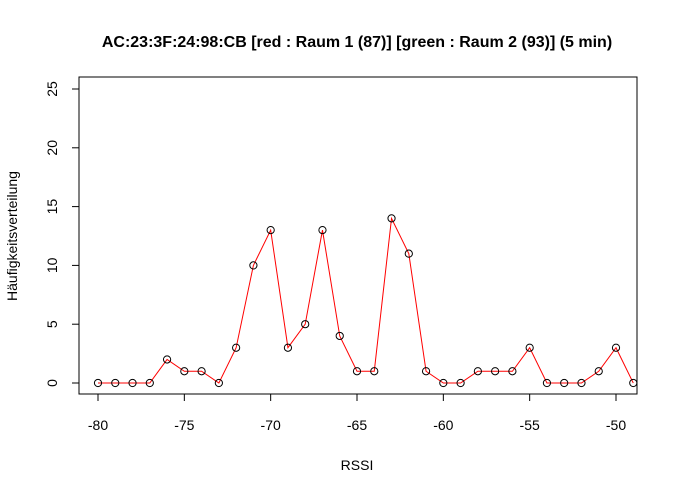 The width and height of the screenshot is (674, 488). What do you see at coordinates (52, 148) in the screenshot?
I see `y-tick-label: 20` at bounding box center [52, 148].